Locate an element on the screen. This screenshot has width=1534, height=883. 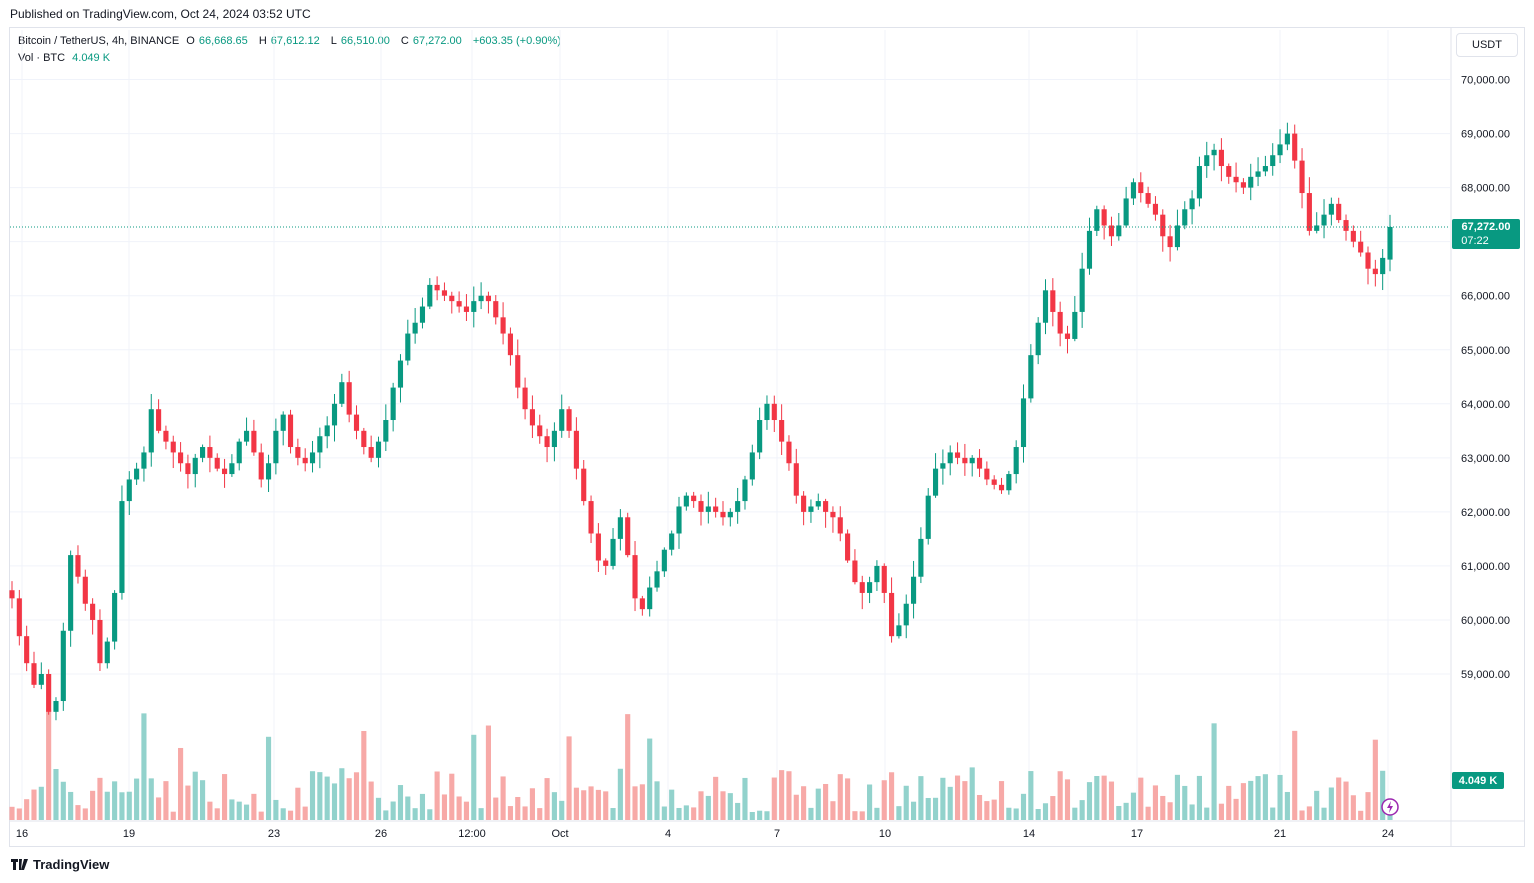
symbol-title: Bitcoin / TetherUS, 4h, BINANCE is located at coordinates (99, 41).